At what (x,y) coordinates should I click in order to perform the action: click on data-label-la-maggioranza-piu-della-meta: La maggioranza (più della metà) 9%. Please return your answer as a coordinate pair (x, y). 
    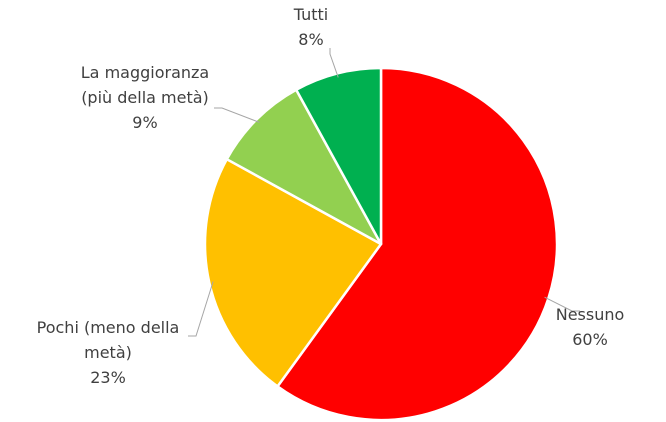
    Looking at the image, I should click on (145, 97).